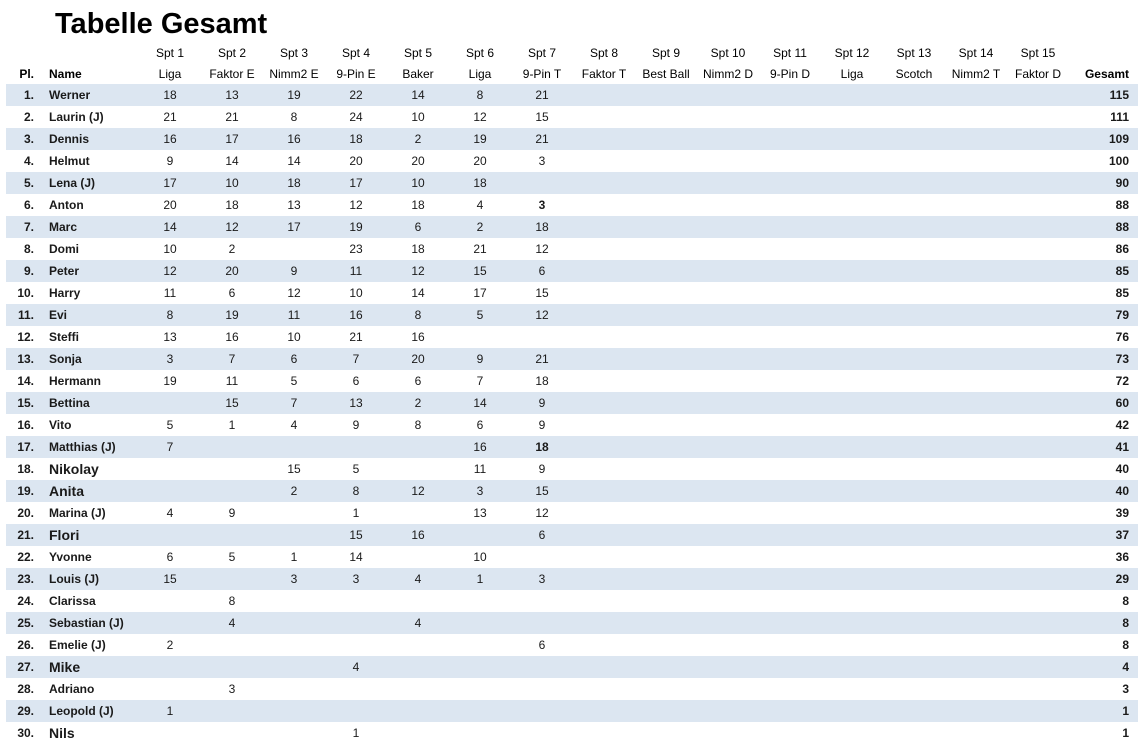 This screenshot has height=749, width=1138. I want to click on table-row: 6. Anton 20 18 13 12 18 4 3 88, so click(572, 205).